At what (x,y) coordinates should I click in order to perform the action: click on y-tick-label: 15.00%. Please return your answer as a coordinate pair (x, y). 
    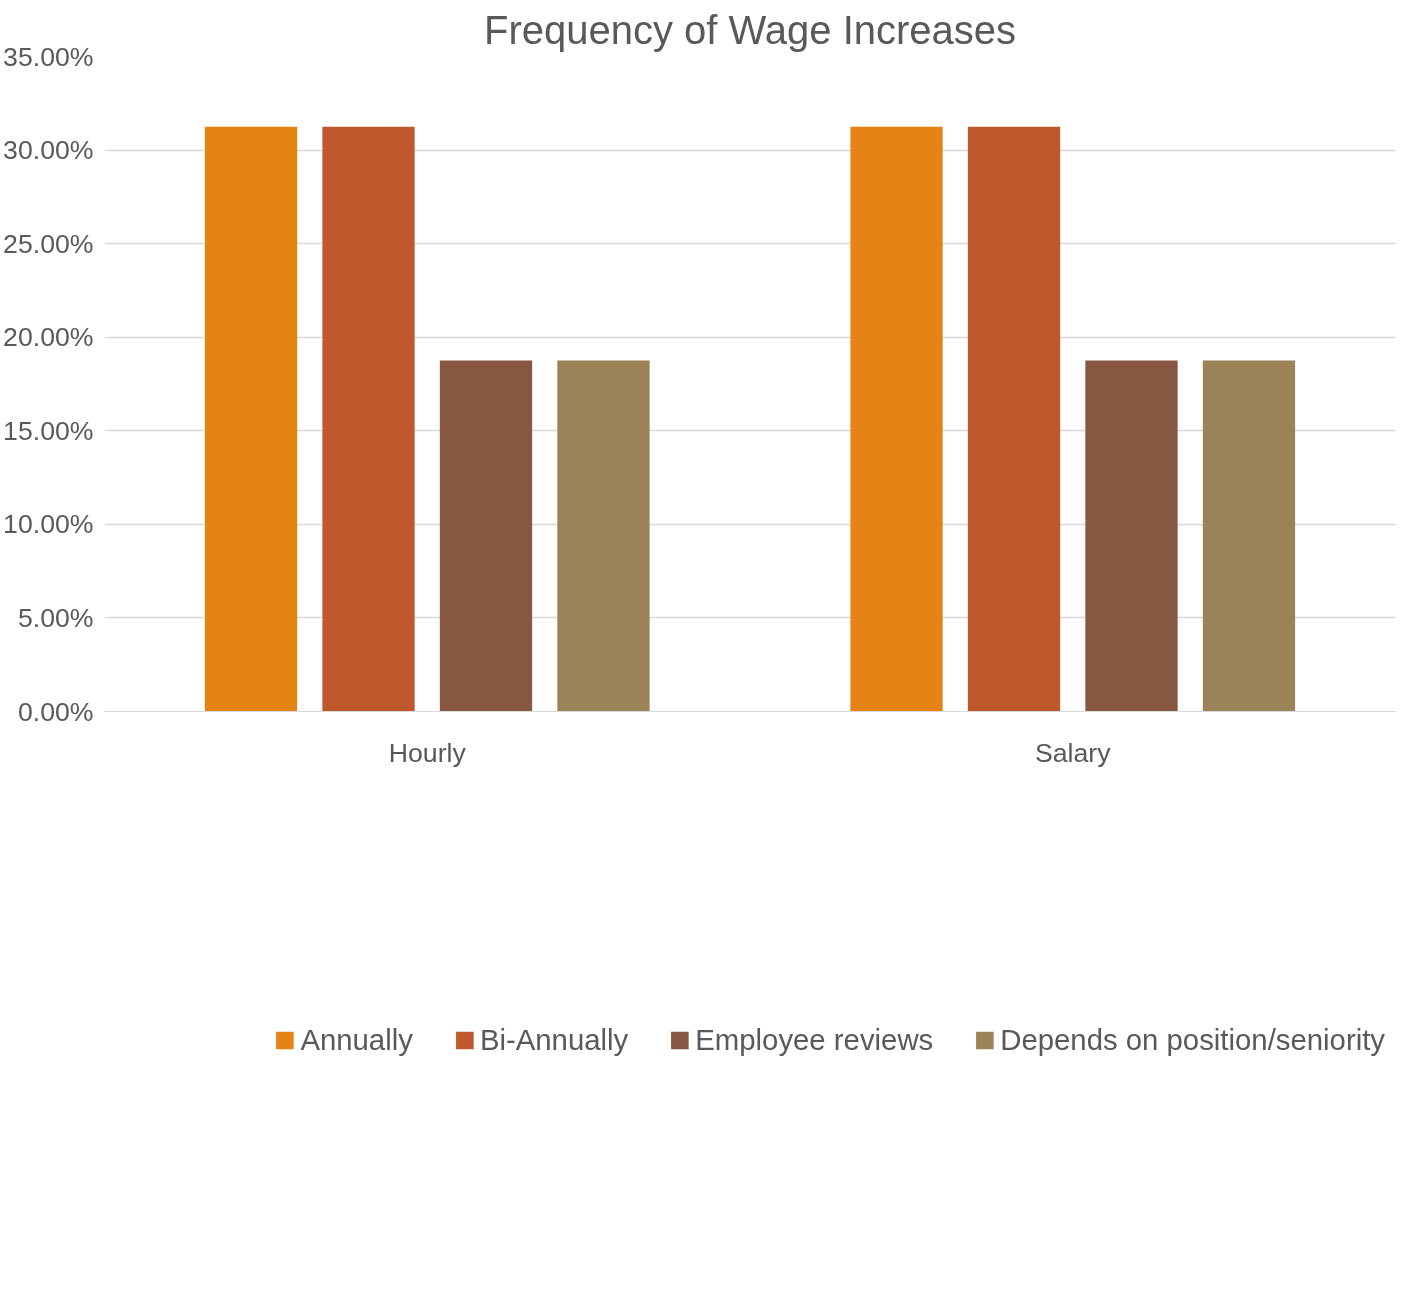
    Looking at the image, I should click on (48, 430).